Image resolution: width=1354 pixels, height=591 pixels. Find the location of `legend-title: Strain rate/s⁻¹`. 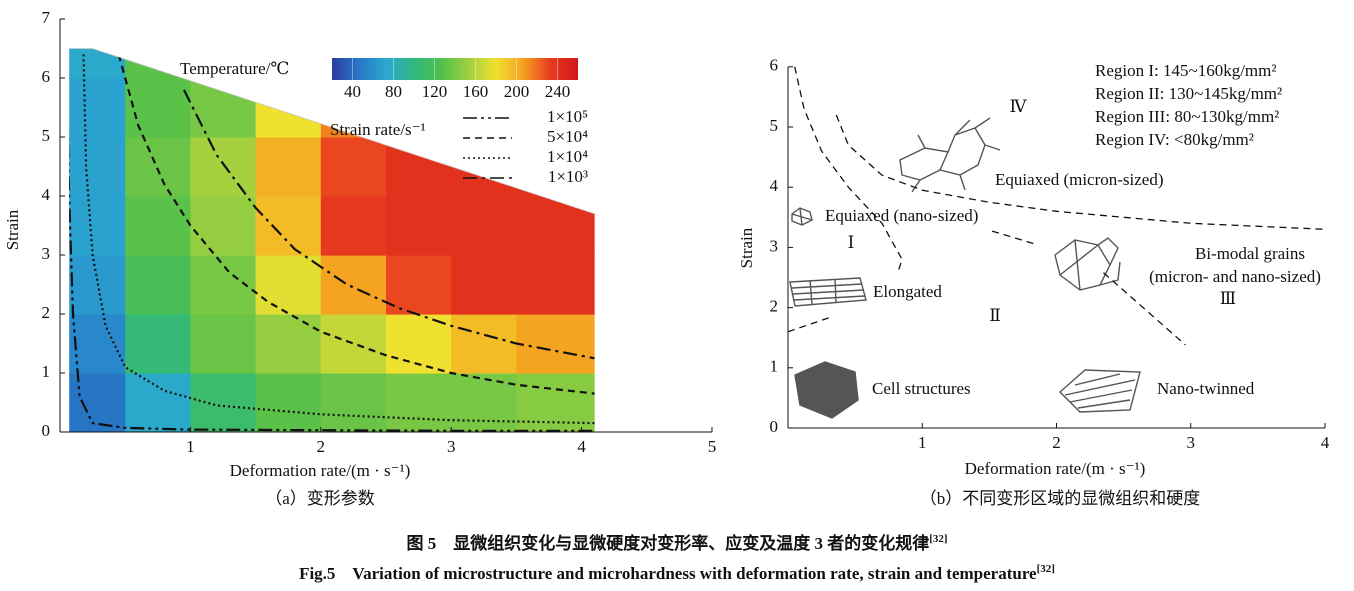

legend-title: Strain rate/s⁻¹ is located at coordinates (378, 129).